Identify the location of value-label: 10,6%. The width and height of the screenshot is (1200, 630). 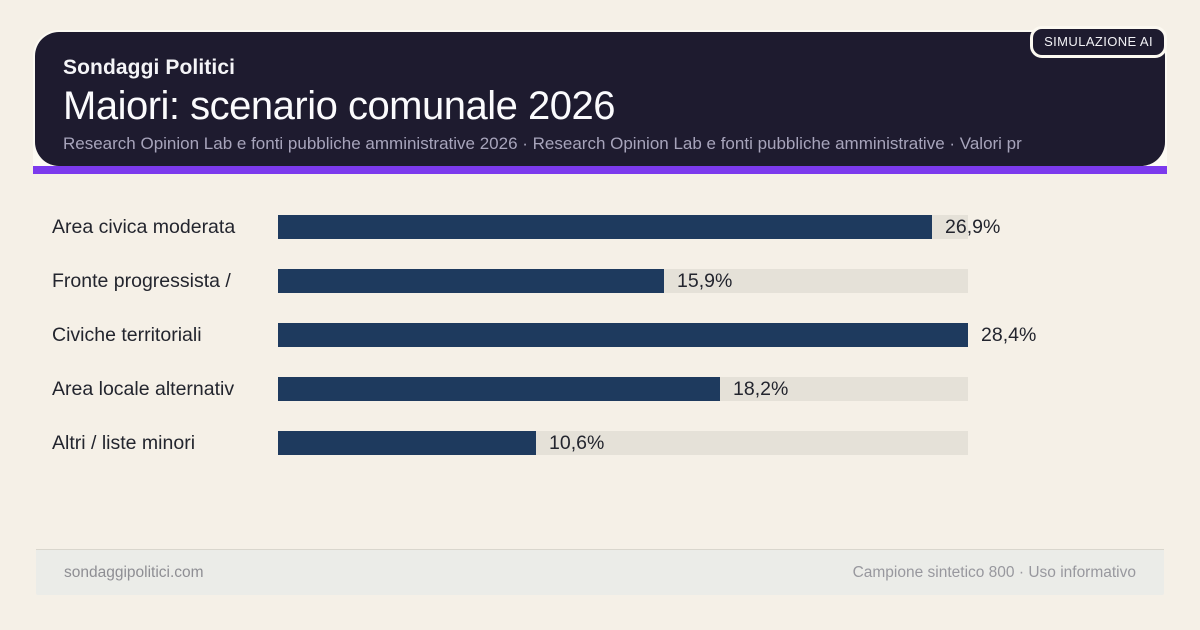
(577, 443).